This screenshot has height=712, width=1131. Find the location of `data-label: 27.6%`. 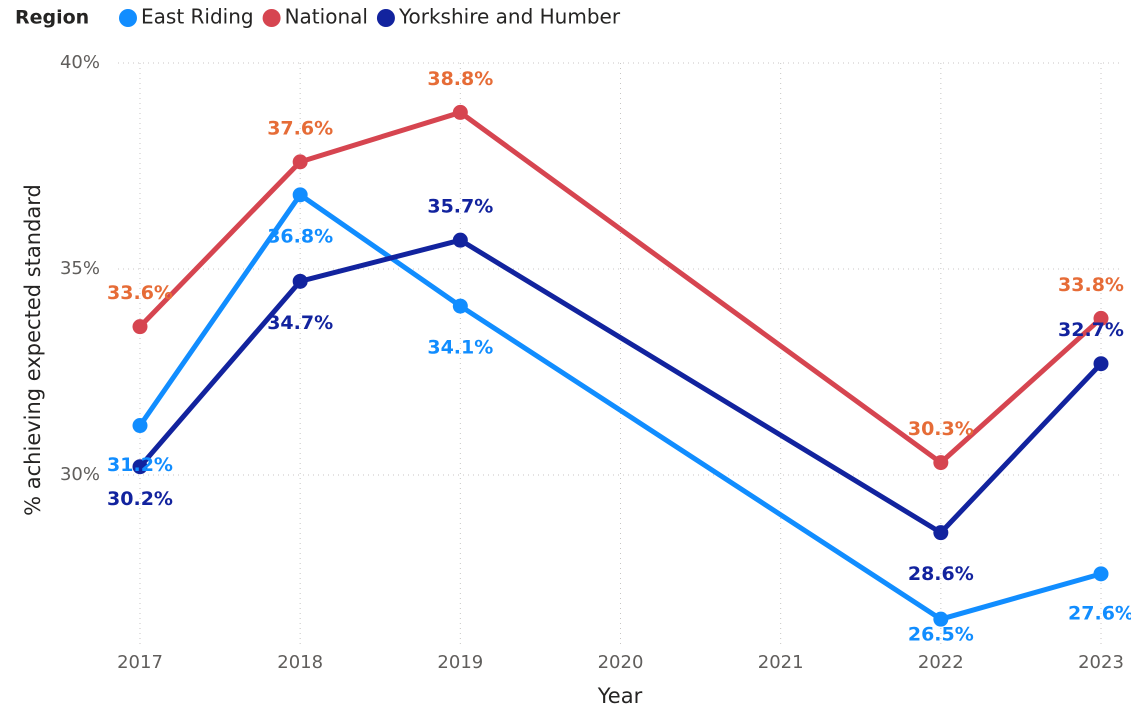

data-label: 27.6% is located at coordinates (1099, 613).